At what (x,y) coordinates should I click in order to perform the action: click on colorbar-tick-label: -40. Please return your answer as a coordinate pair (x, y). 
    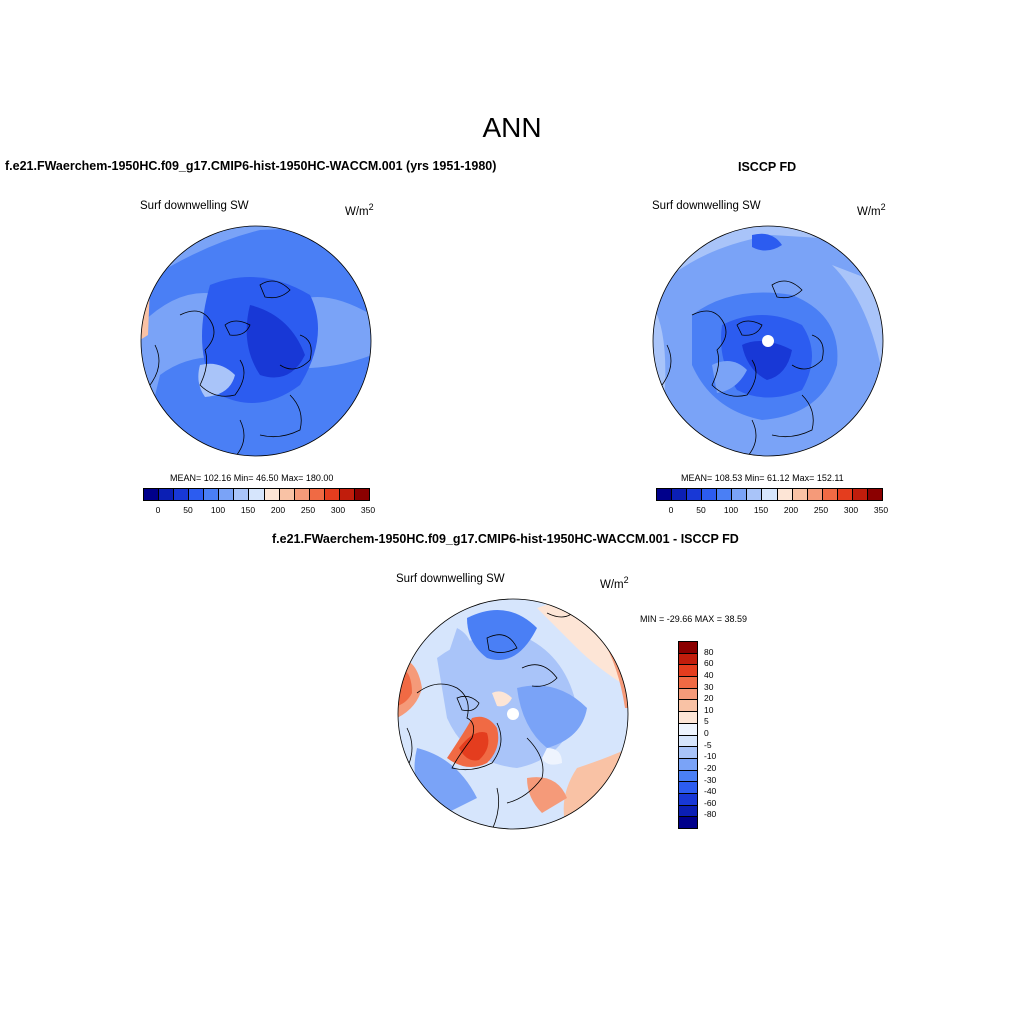
    Looking at the image, I should click on (710, 791).